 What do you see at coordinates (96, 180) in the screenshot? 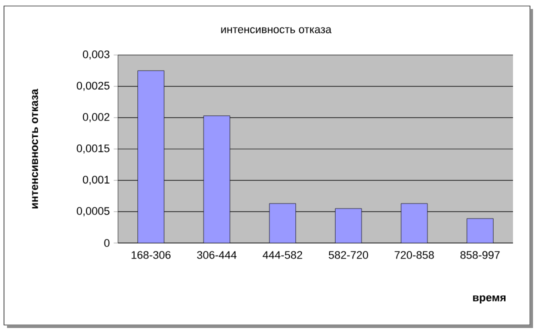
I see `y-tick-label: 0,001` at bounding box center [96, 180].